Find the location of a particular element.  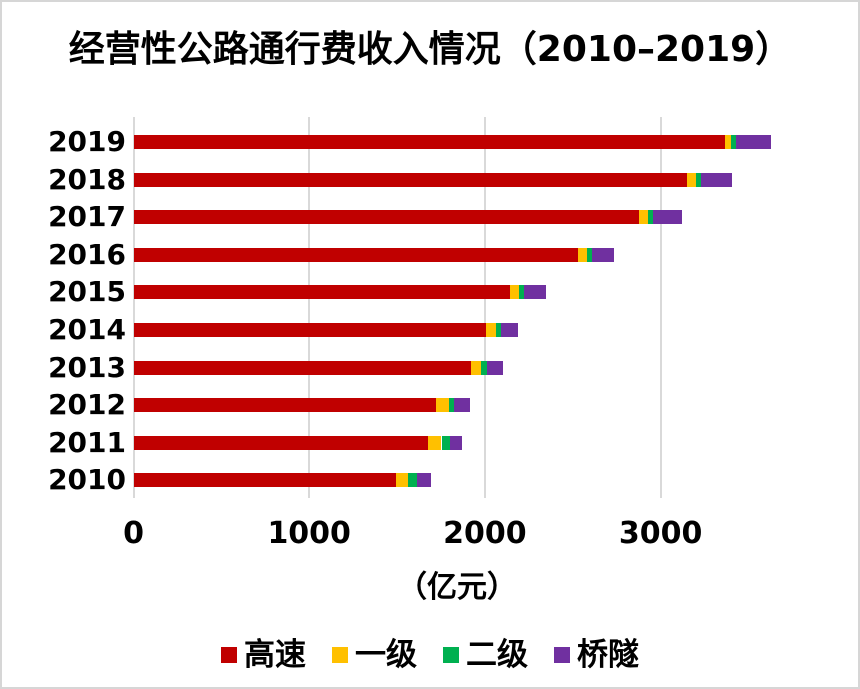

x-tick-label: 1000 is located at coordinates (309, 533).